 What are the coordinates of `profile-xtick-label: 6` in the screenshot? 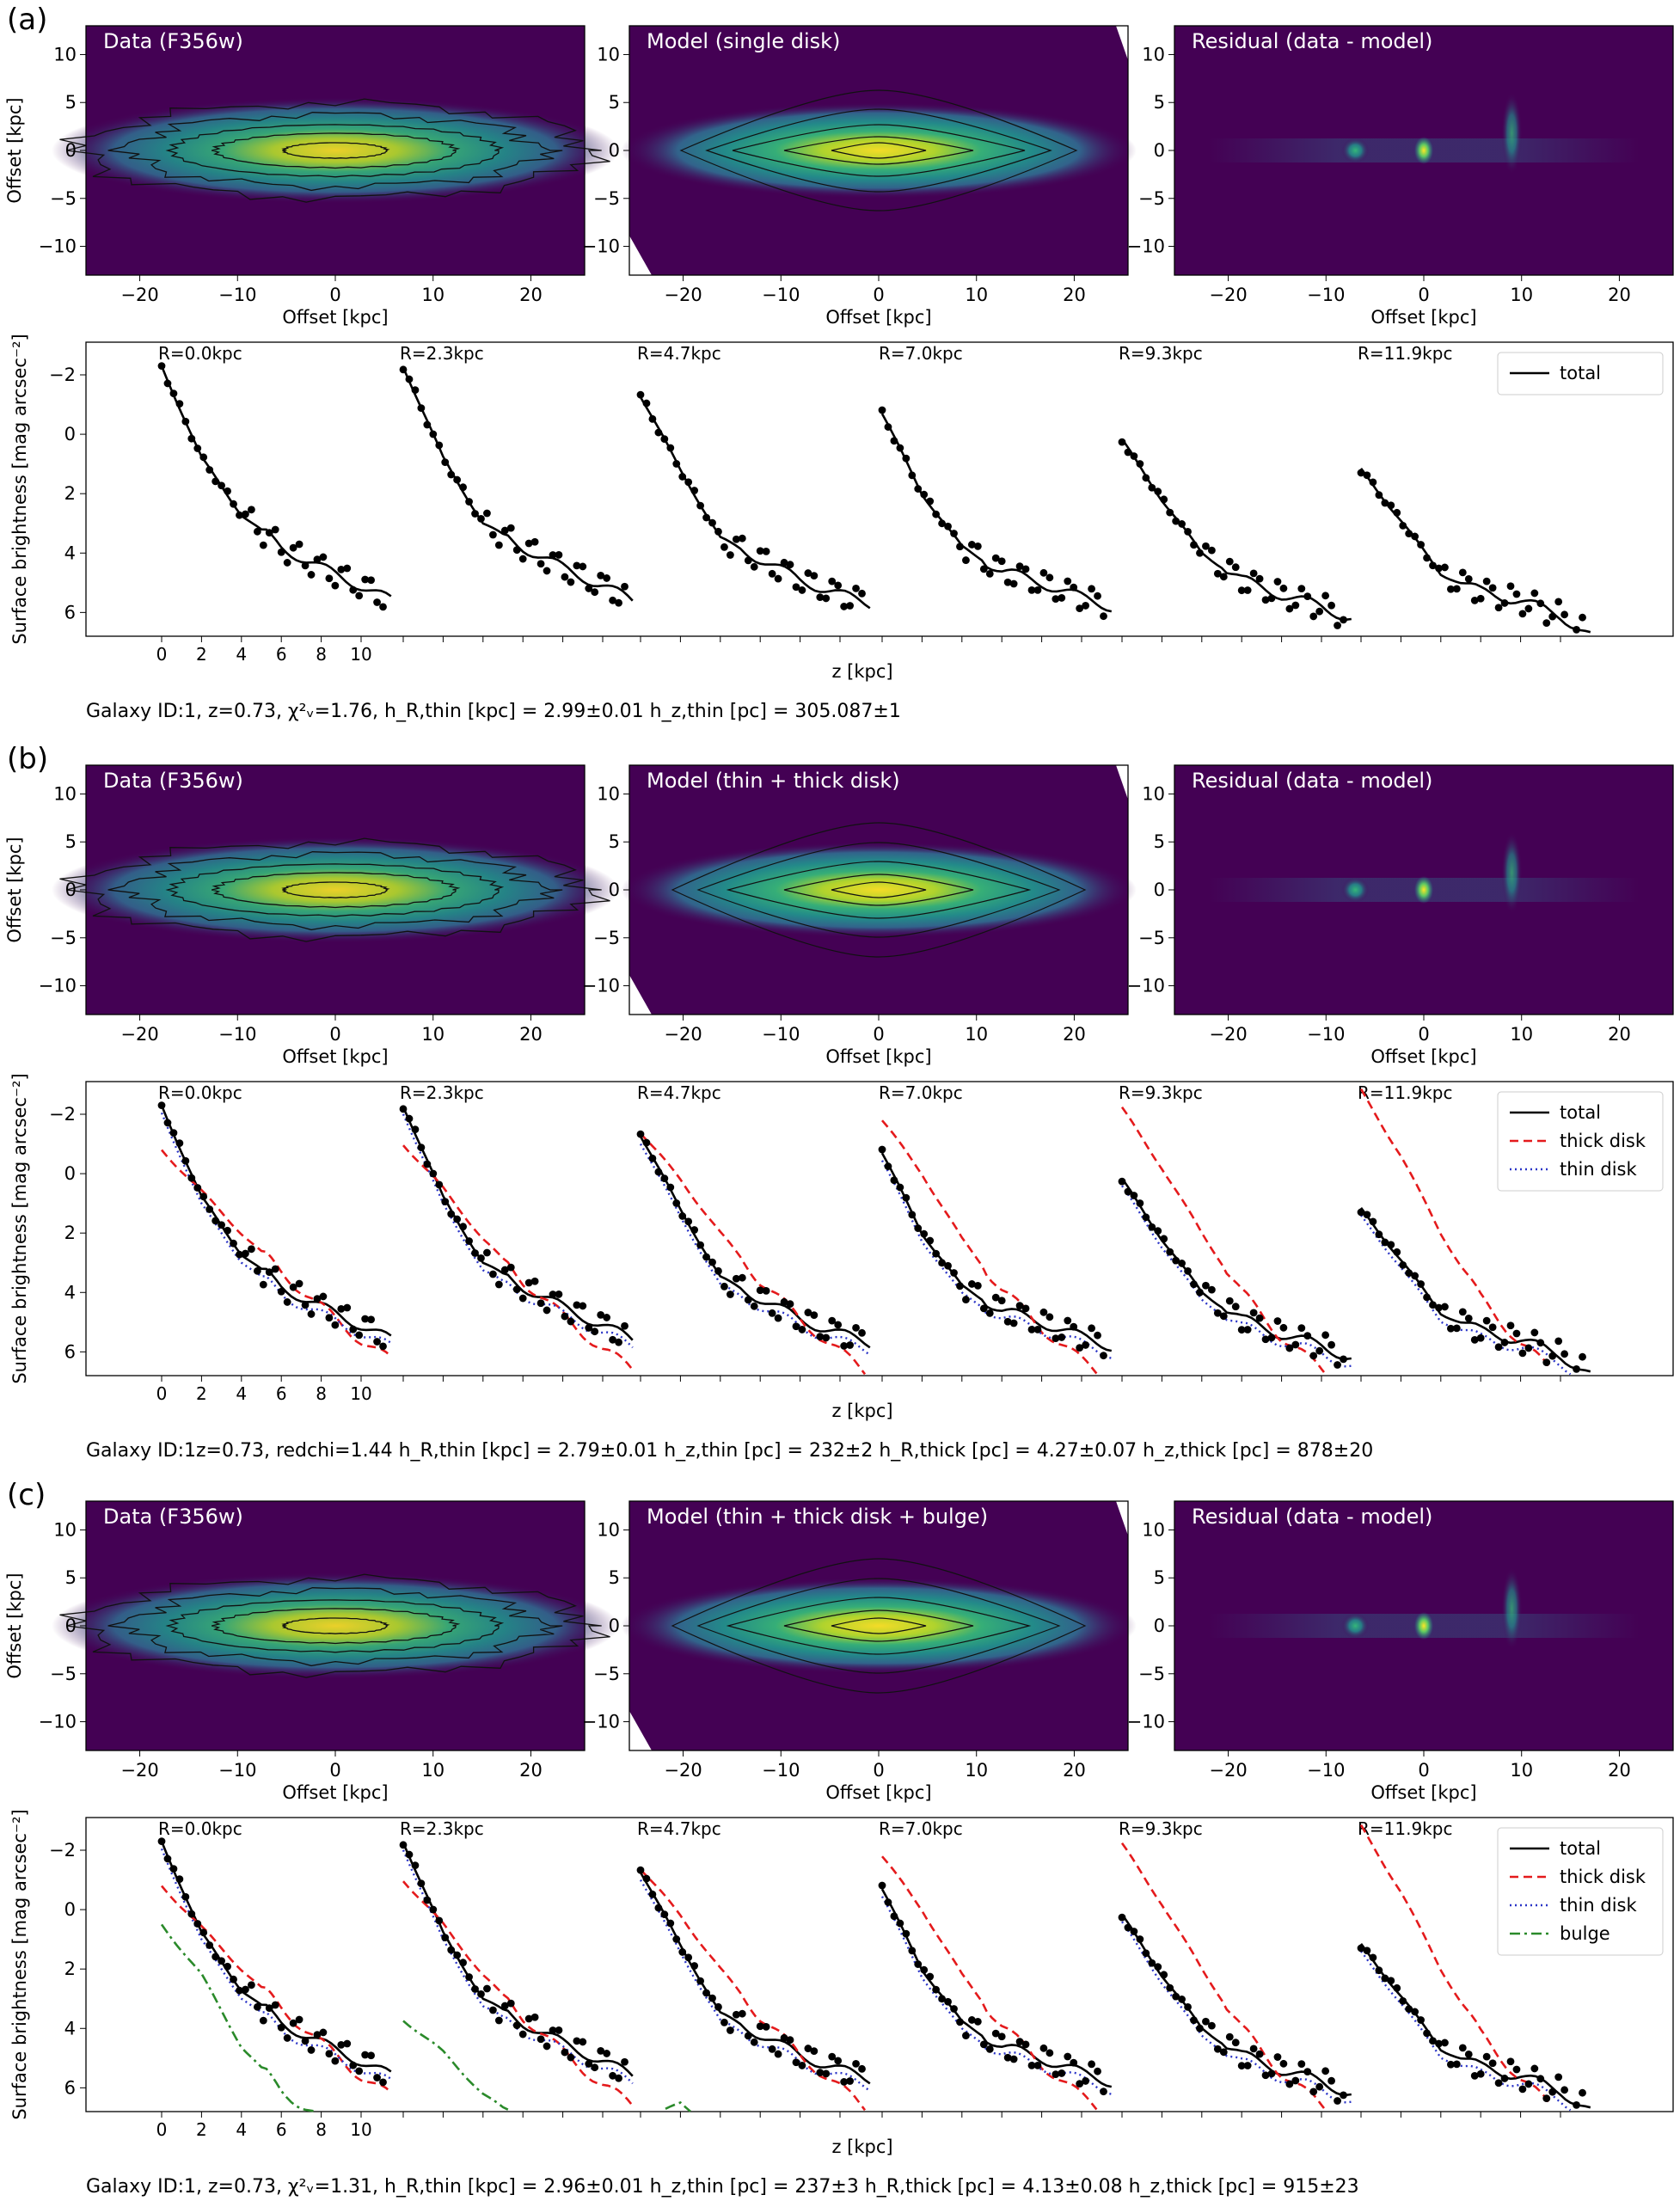 It's located at (282, 2129).